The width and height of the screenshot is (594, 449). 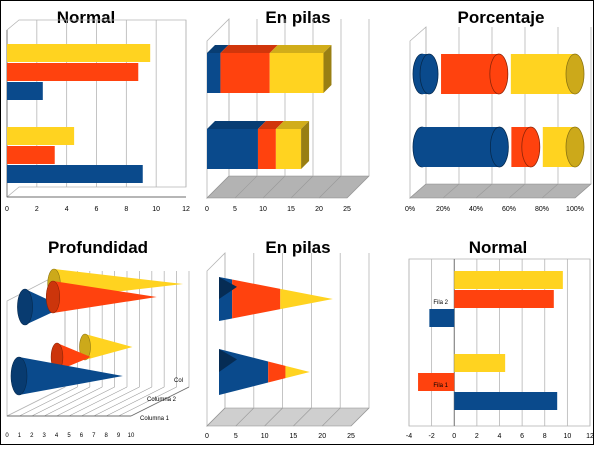 I want to click on chart-title: Porcentaje, so click(x=501, y=17).